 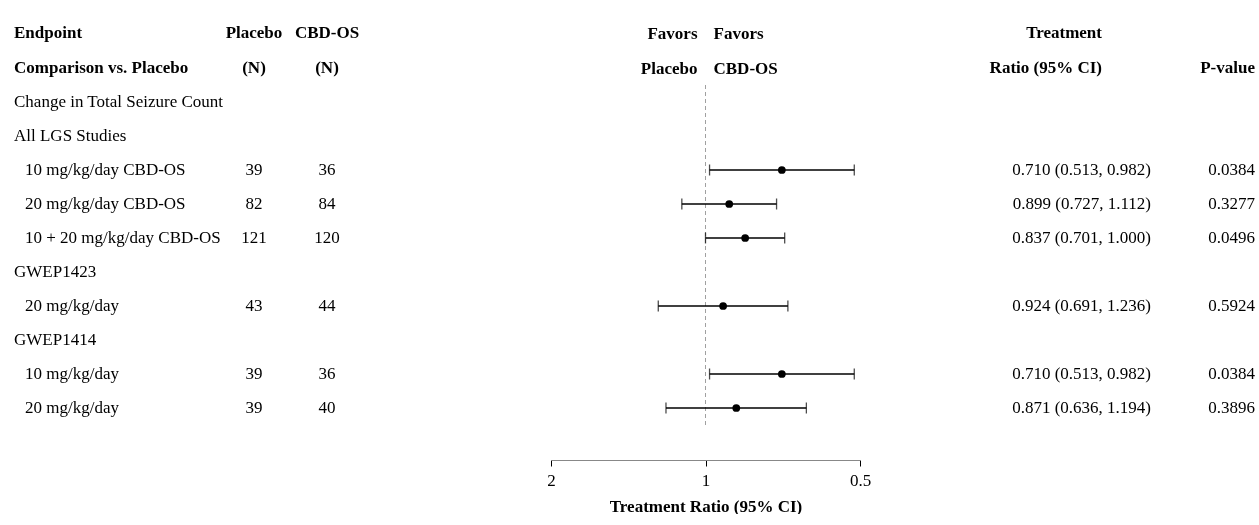 I want to click on data-label: 0.899 (0.727, 1.112), so click(x=1081, y=203).